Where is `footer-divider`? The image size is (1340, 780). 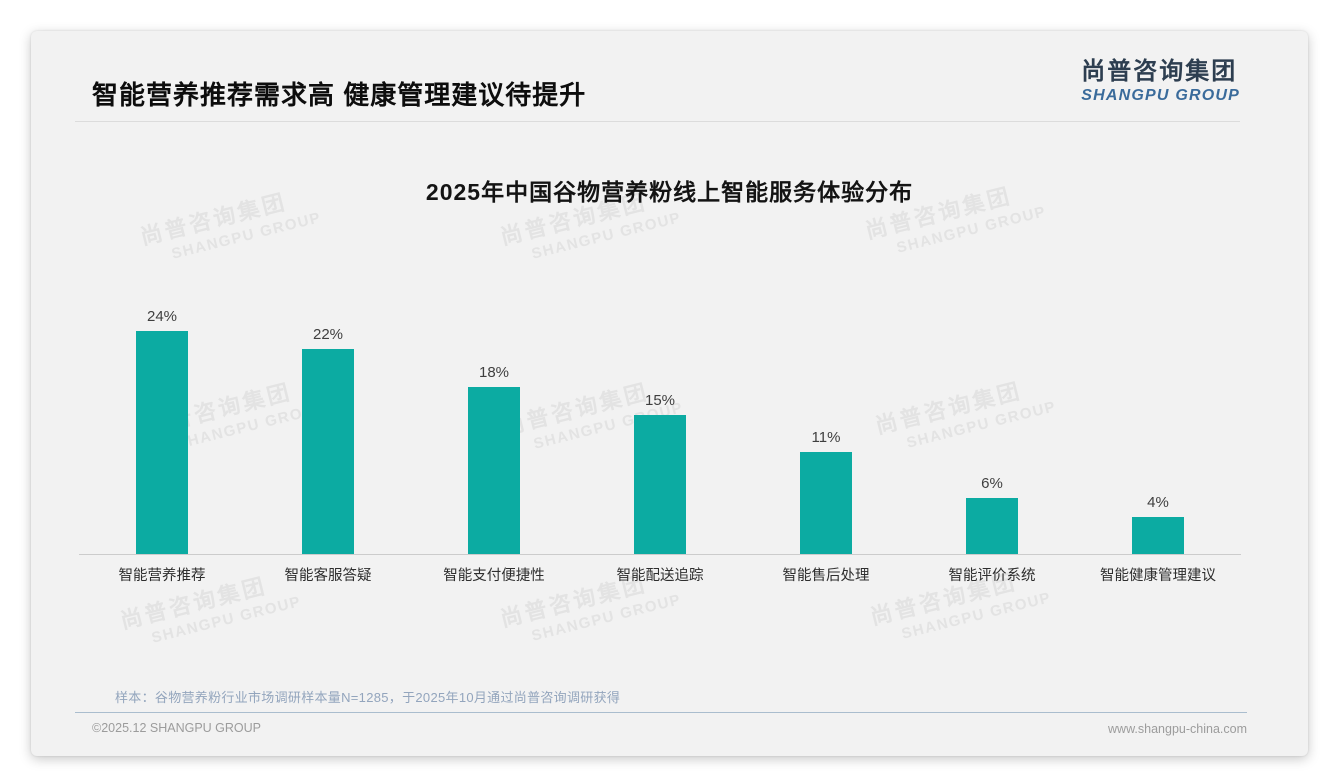 footer-divider is located at coordinates (661, 712).